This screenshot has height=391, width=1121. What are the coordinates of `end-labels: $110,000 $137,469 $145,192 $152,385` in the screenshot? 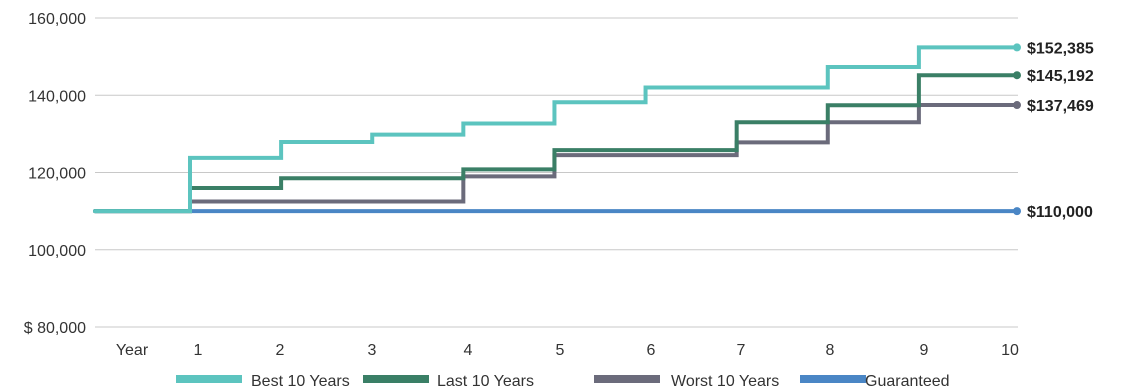 It's located at (1060, 130).